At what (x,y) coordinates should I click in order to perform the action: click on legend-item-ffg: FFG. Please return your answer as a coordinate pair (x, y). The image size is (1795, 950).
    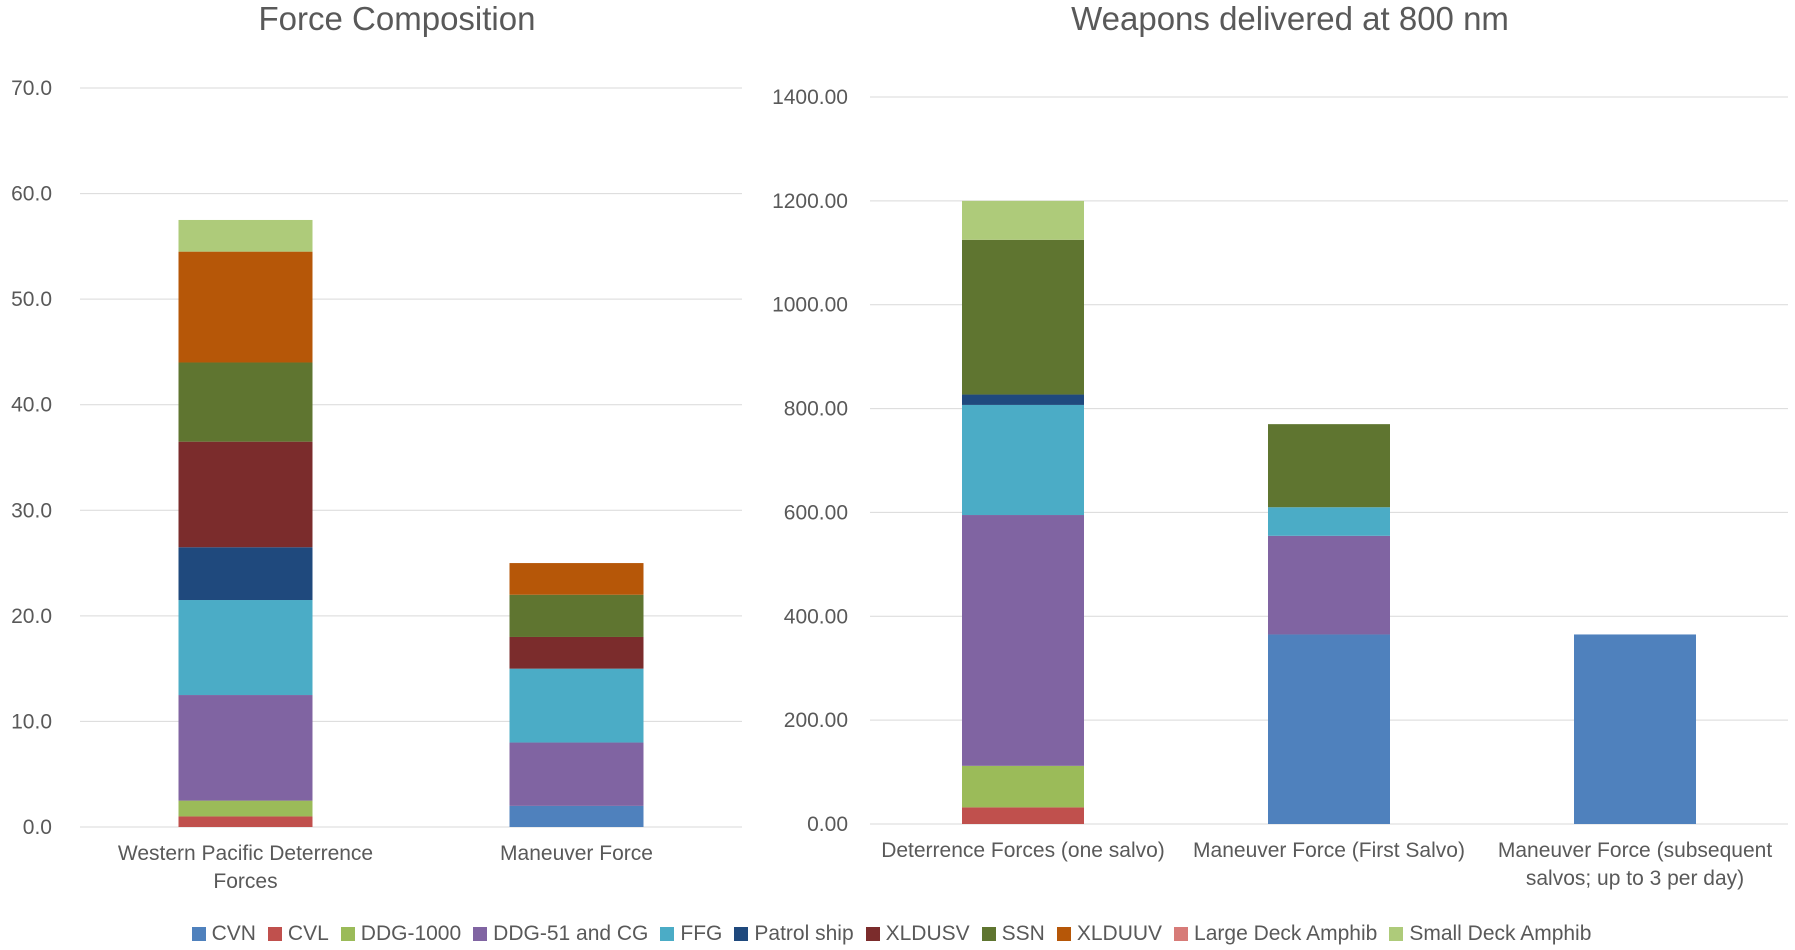
    Looking at the image, I should click on (691, 934).